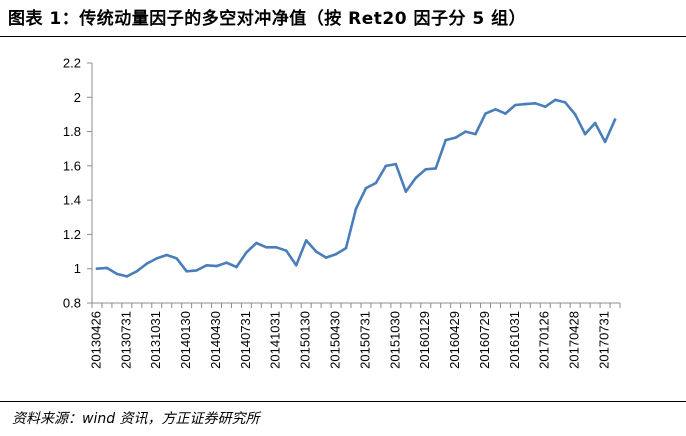 The width and height of the screenshot is (686, 436). What do you see at coordinates (72, 131) in the screenshot?
I see `y-tick-label: 1.8` at bounding box center [72, 131].